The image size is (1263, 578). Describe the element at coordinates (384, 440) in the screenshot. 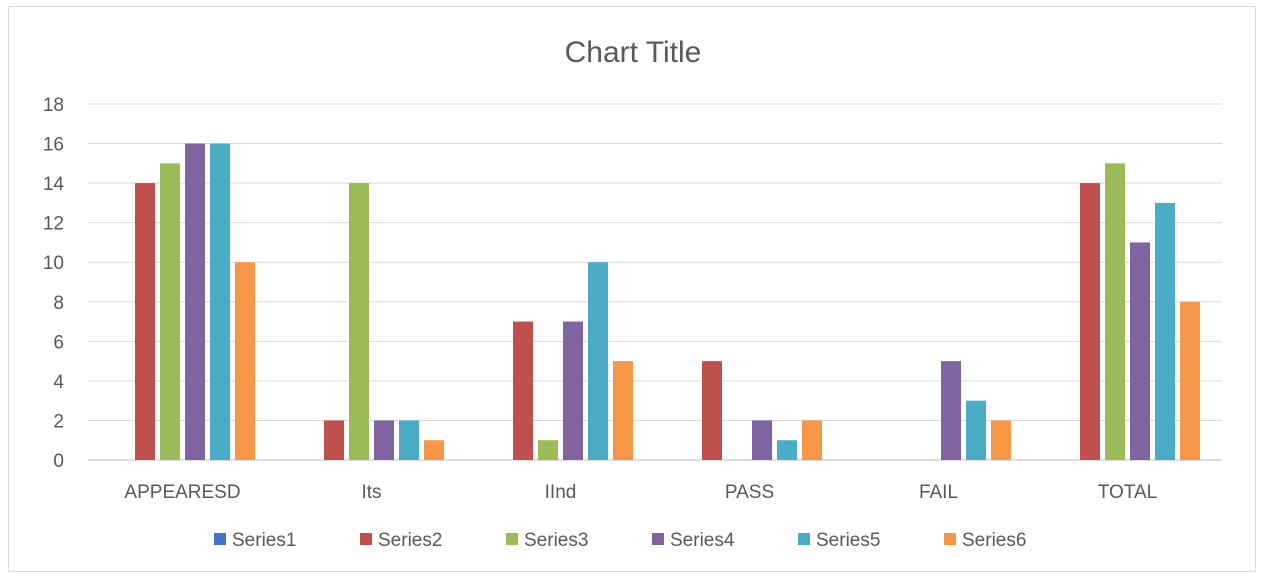

I see `bar-series4-its` at that location.